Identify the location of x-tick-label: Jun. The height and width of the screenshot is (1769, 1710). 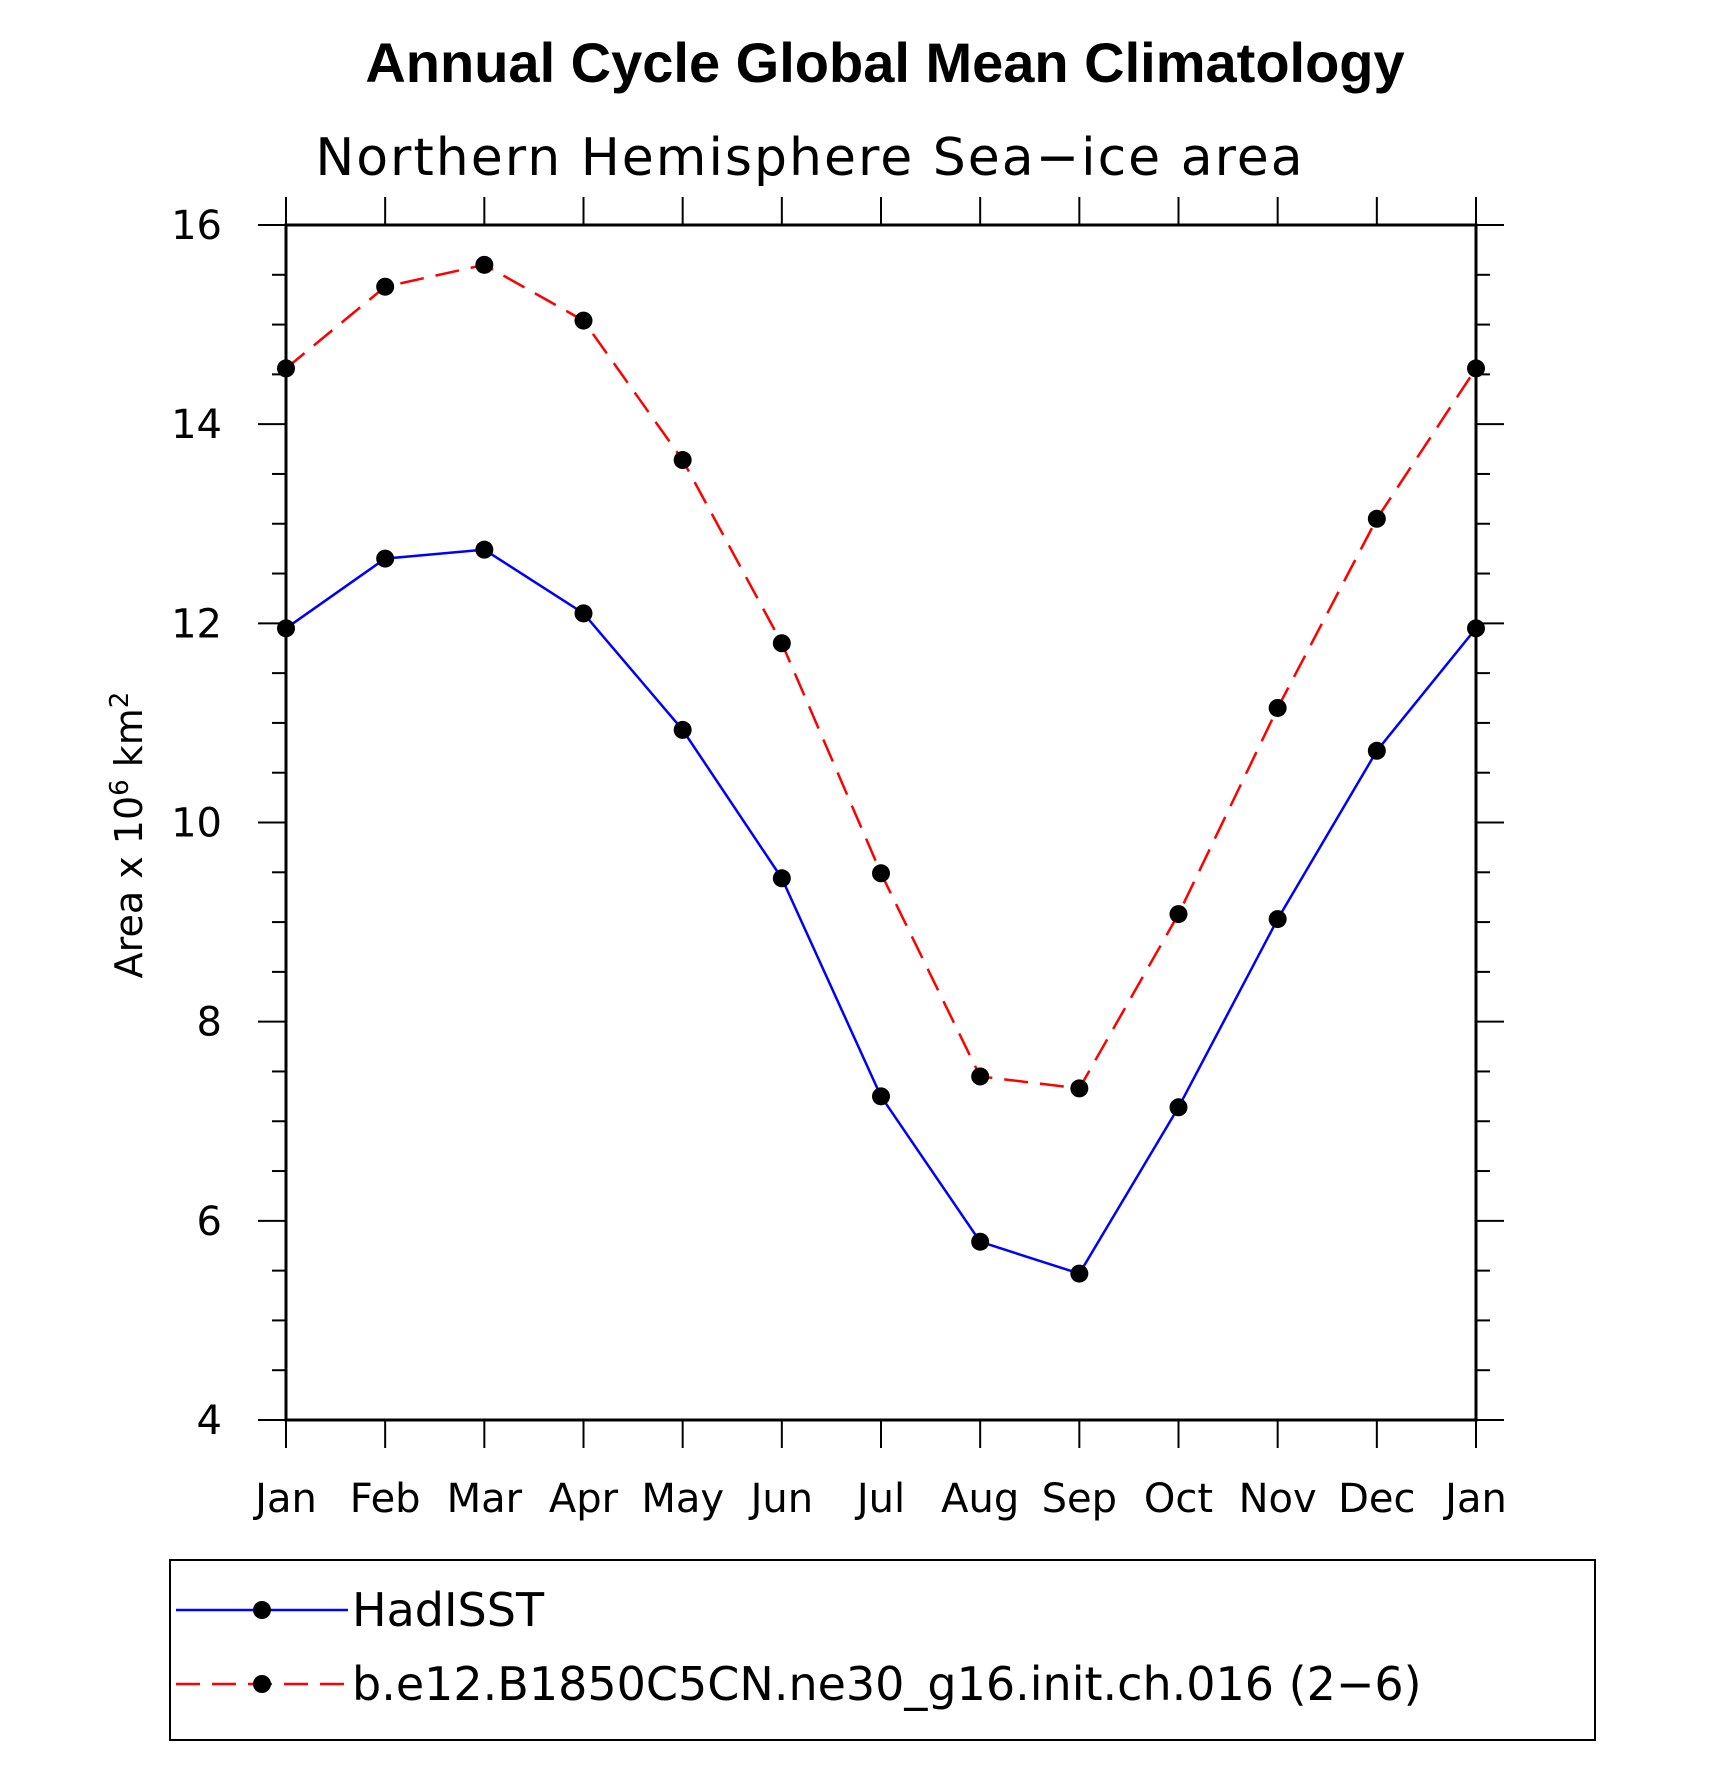
(781, 1499).